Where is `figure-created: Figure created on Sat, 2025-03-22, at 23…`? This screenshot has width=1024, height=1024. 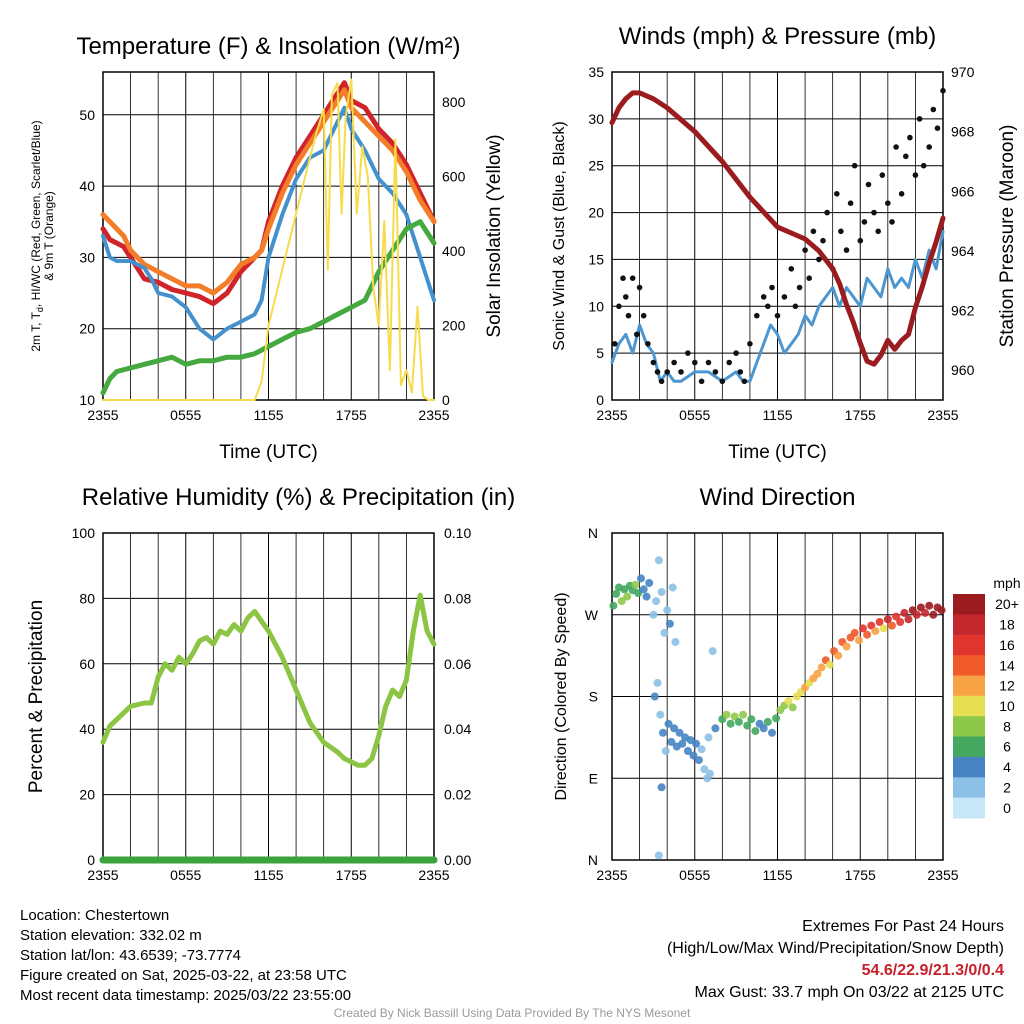
figure-created: Figure created on Sat, 2025-03-22, at 23… is located at coordinates (183, 975).